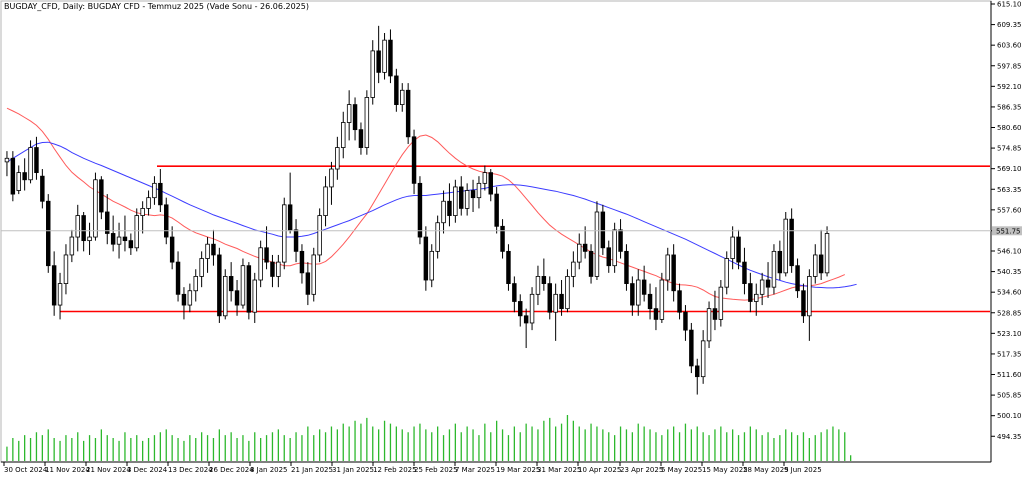 This screenshot has width=1024, height=478. I want to click on price-tick-label: 540.35, so click(1009, 272).